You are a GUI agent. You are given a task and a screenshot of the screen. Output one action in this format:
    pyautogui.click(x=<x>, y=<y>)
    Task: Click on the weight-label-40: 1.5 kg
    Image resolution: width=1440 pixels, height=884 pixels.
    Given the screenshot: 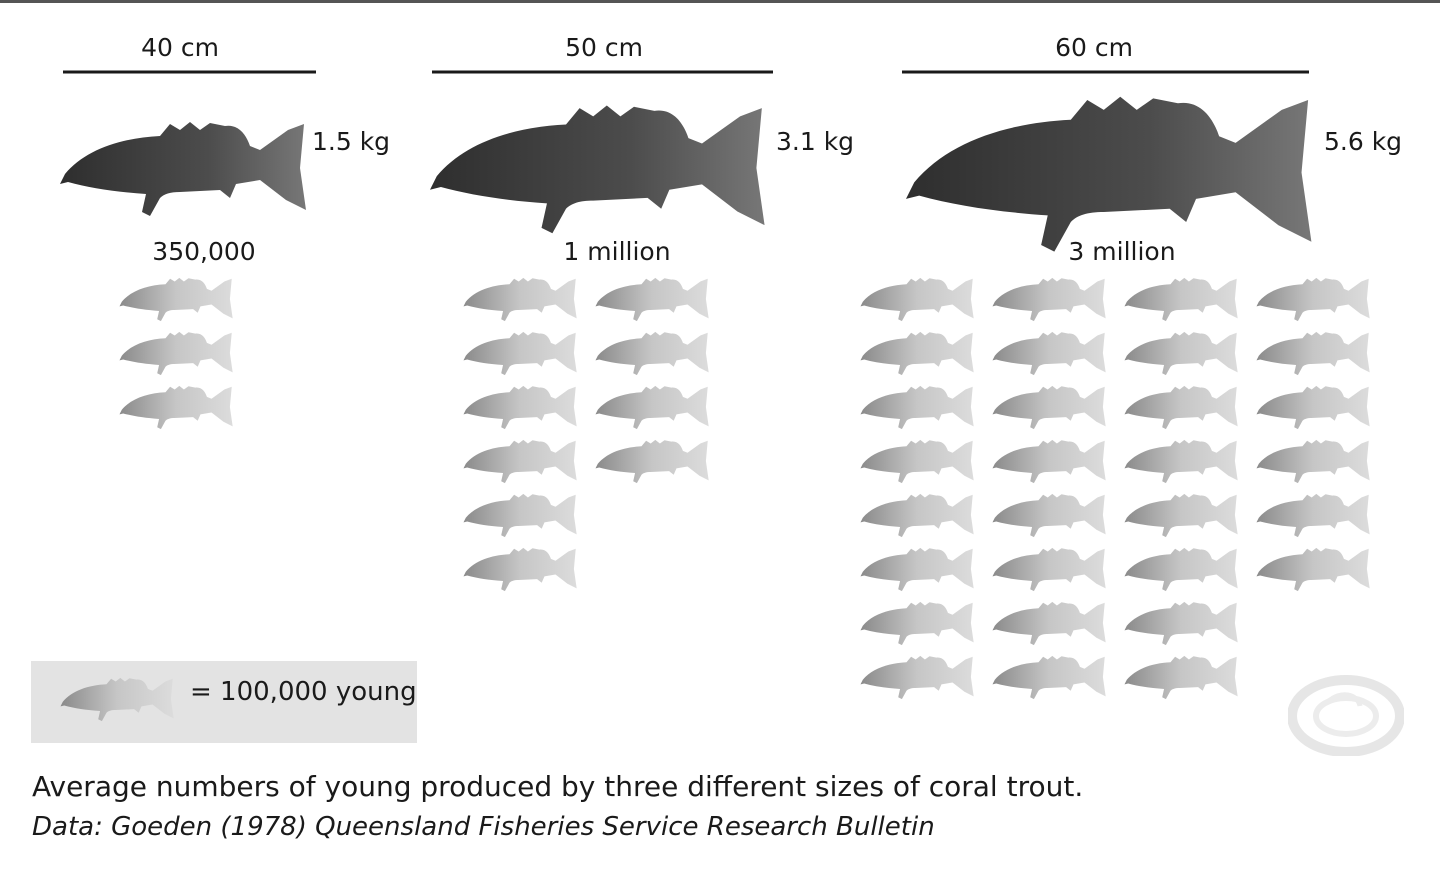 What is the action you would take?
    pyautogui.click(x=351, y=141)
    